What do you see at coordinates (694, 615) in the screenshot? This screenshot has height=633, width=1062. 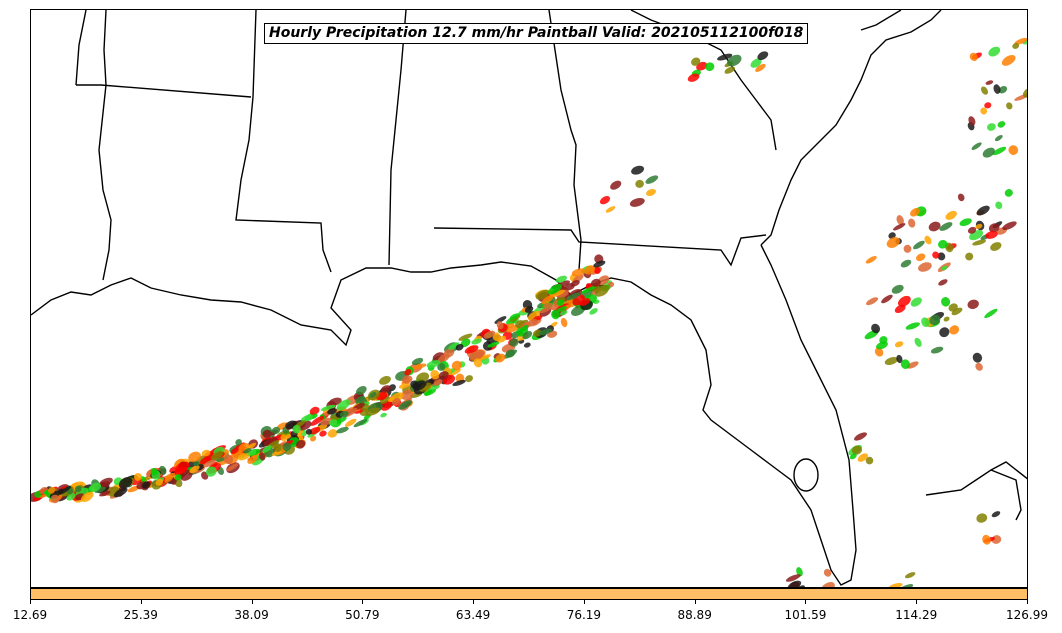 I see `colorbar-tick-label: 88.89` at bounding box center [694, 615].